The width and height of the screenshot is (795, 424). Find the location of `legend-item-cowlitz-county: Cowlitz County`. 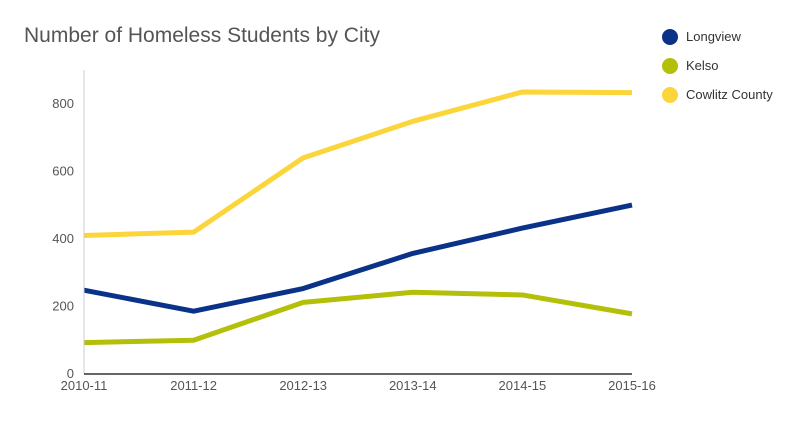

legend-item-cowlitz-county: Cowlitz County is located at coordinates (717, 94).